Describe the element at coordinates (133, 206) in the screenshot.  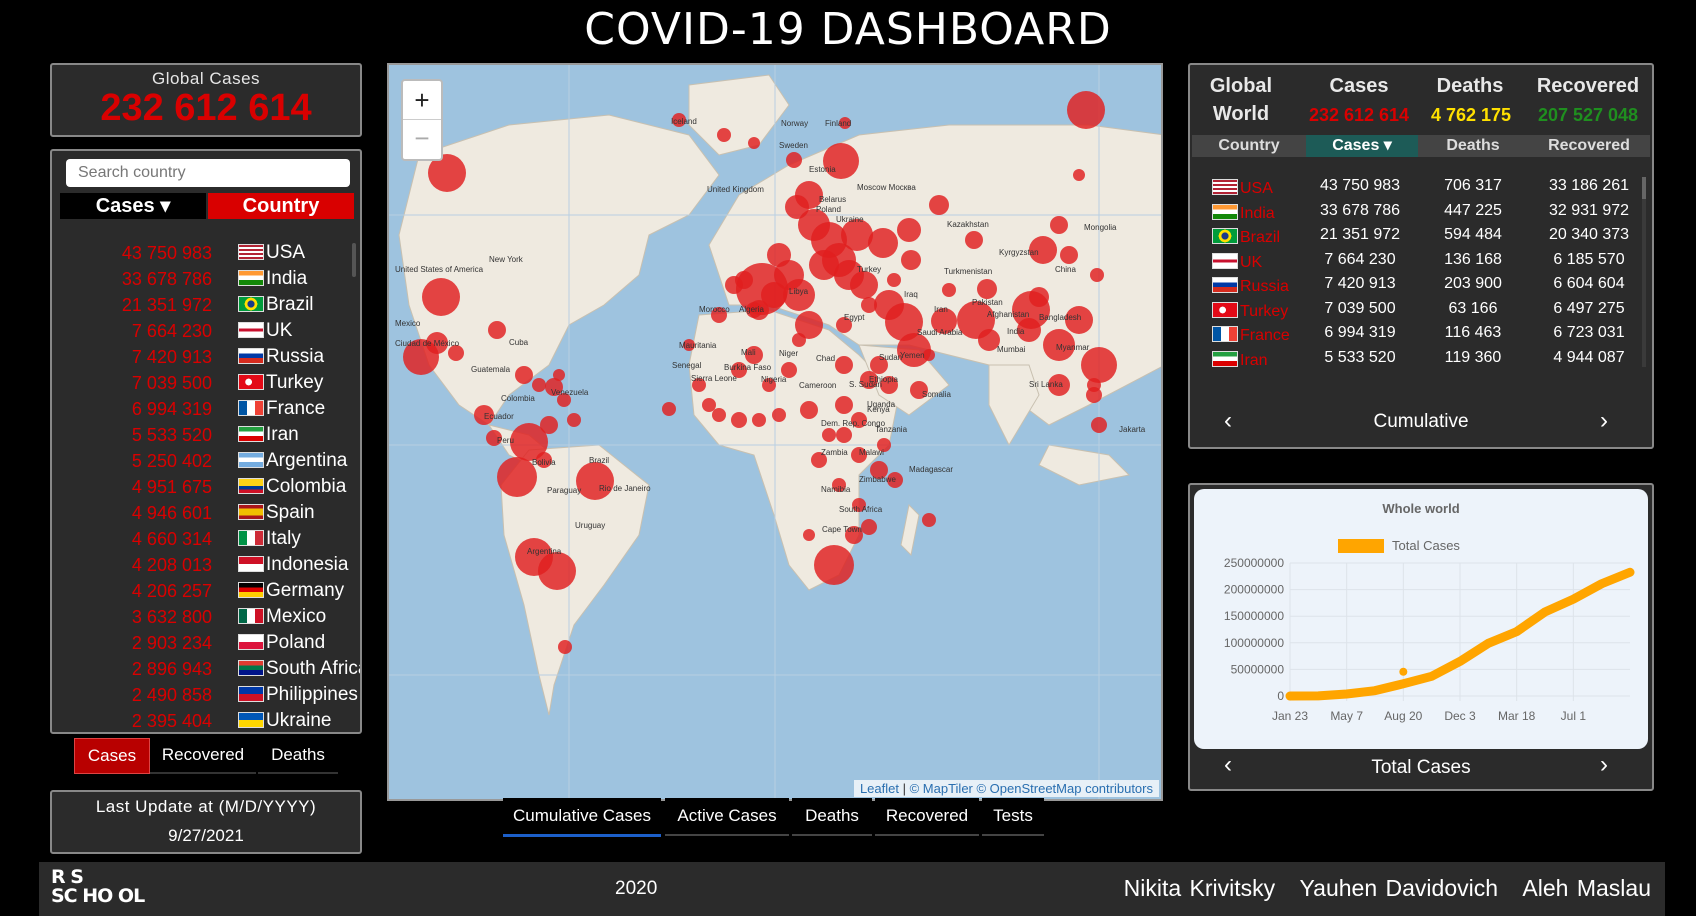
I see `sort-cases-button: Cases ▾` at that location.